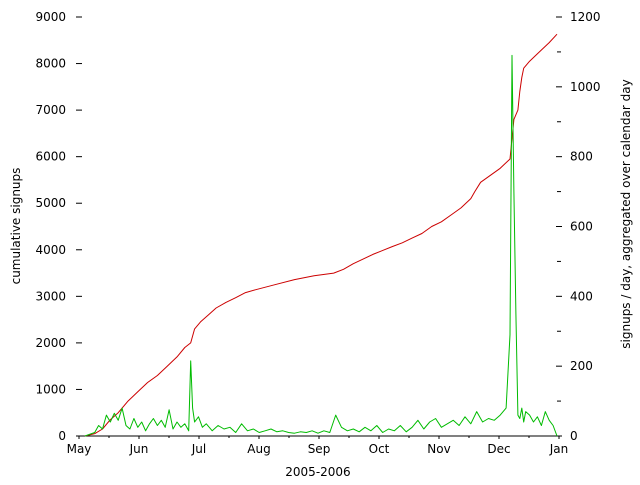 The image size is (640, 485). Describe the element at coordinates (581, 296) in the screenshot. I see `y-right-tick-label: 400` at that location.